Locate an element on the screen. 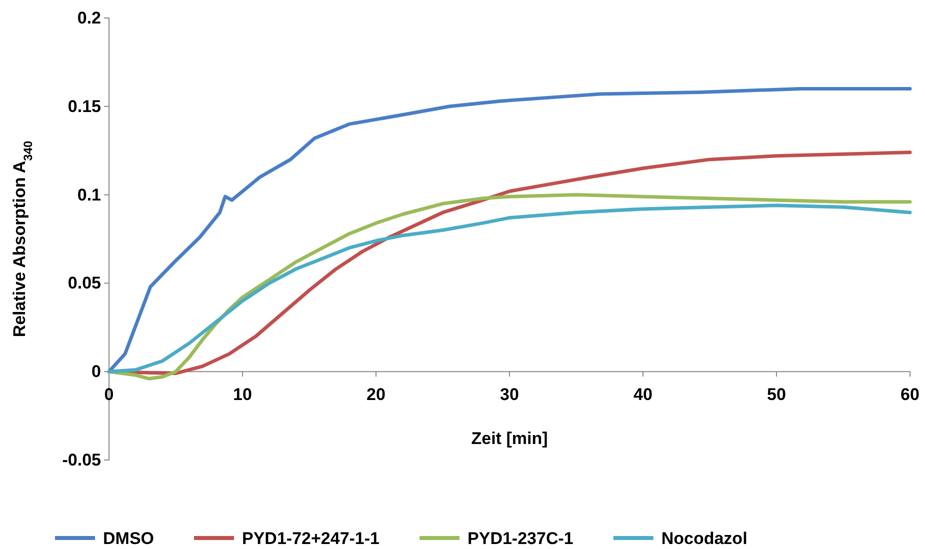 This screenshot has width=925, height=549. x-tick-label: 50 is located at coordinates (776, 394).